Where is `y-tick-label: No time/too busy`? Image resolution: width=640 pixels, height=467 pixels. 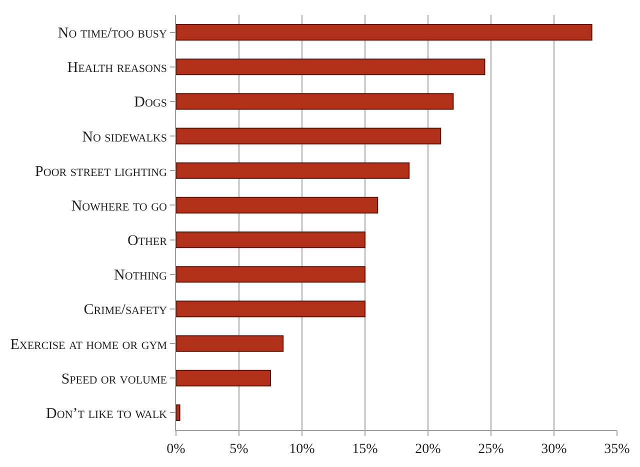 y-tick-label: No time/too busy is located at coordinates (113, 34).